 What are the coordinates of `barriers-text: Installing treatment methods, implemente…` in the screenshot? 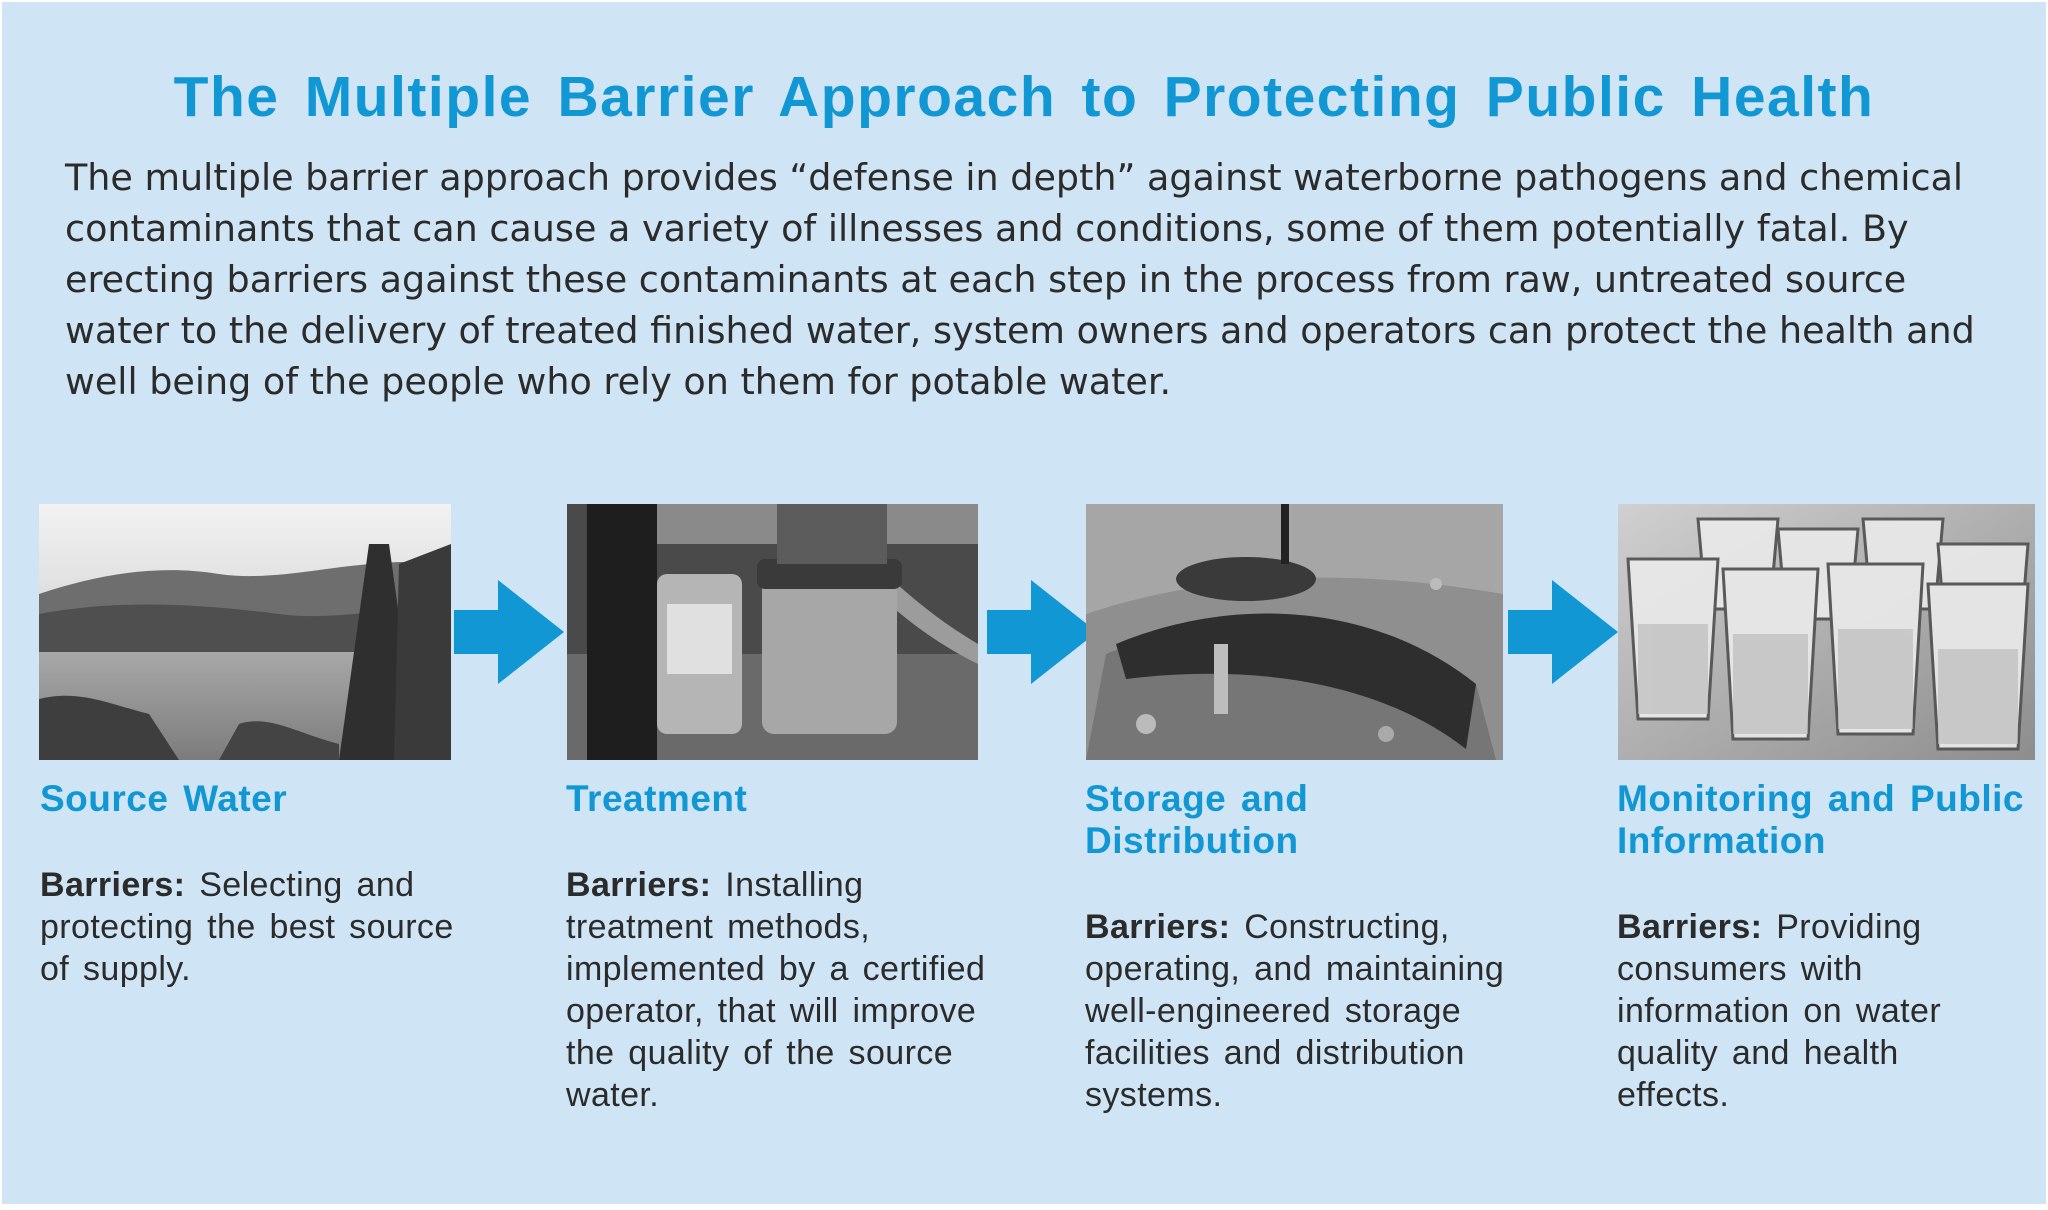 It's located at (776, 990).